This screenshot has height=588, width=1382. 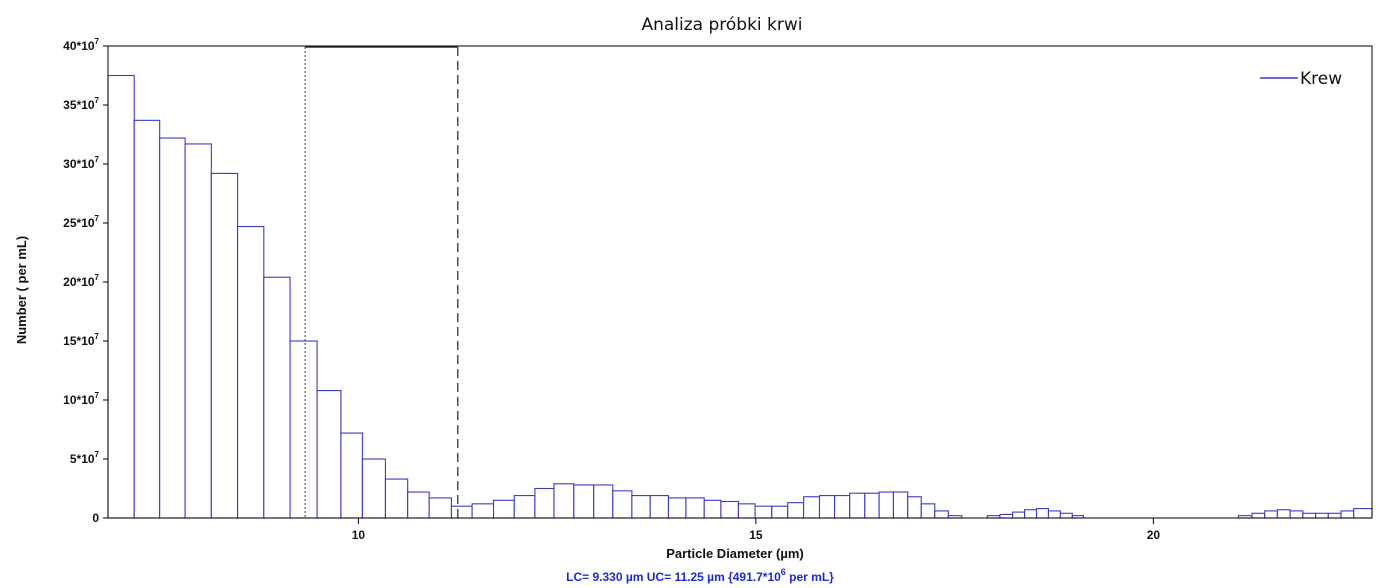 I want to click on footer-exponent: 6, so click(x=783, y=572).